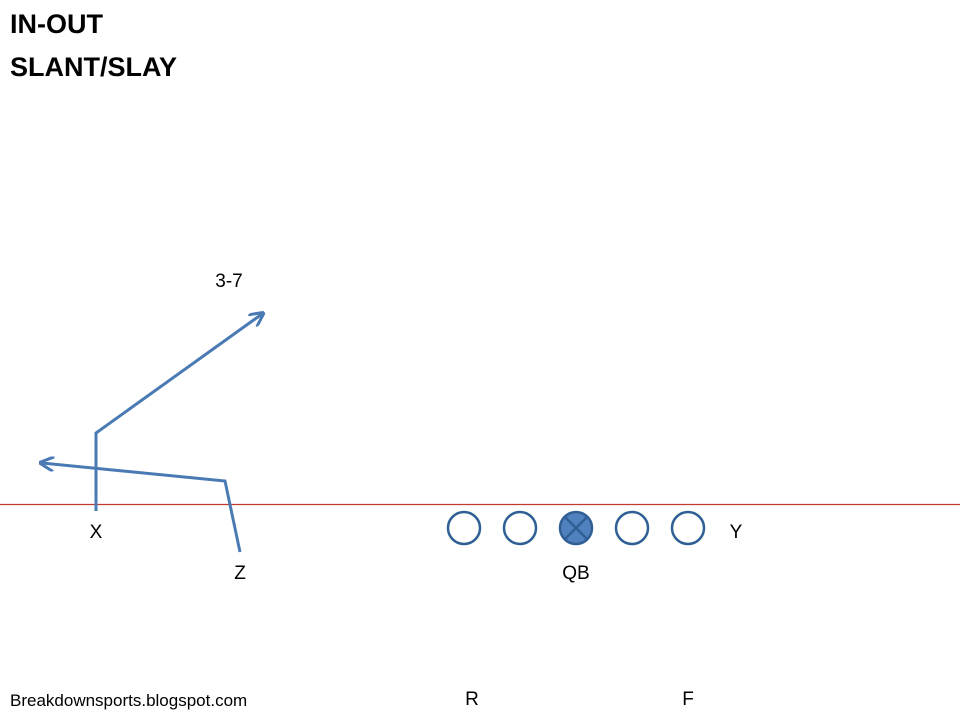 Image resolution: width=960 pixels, height=720 pixels. I want to click on route-x-slant, so click(178, 412).